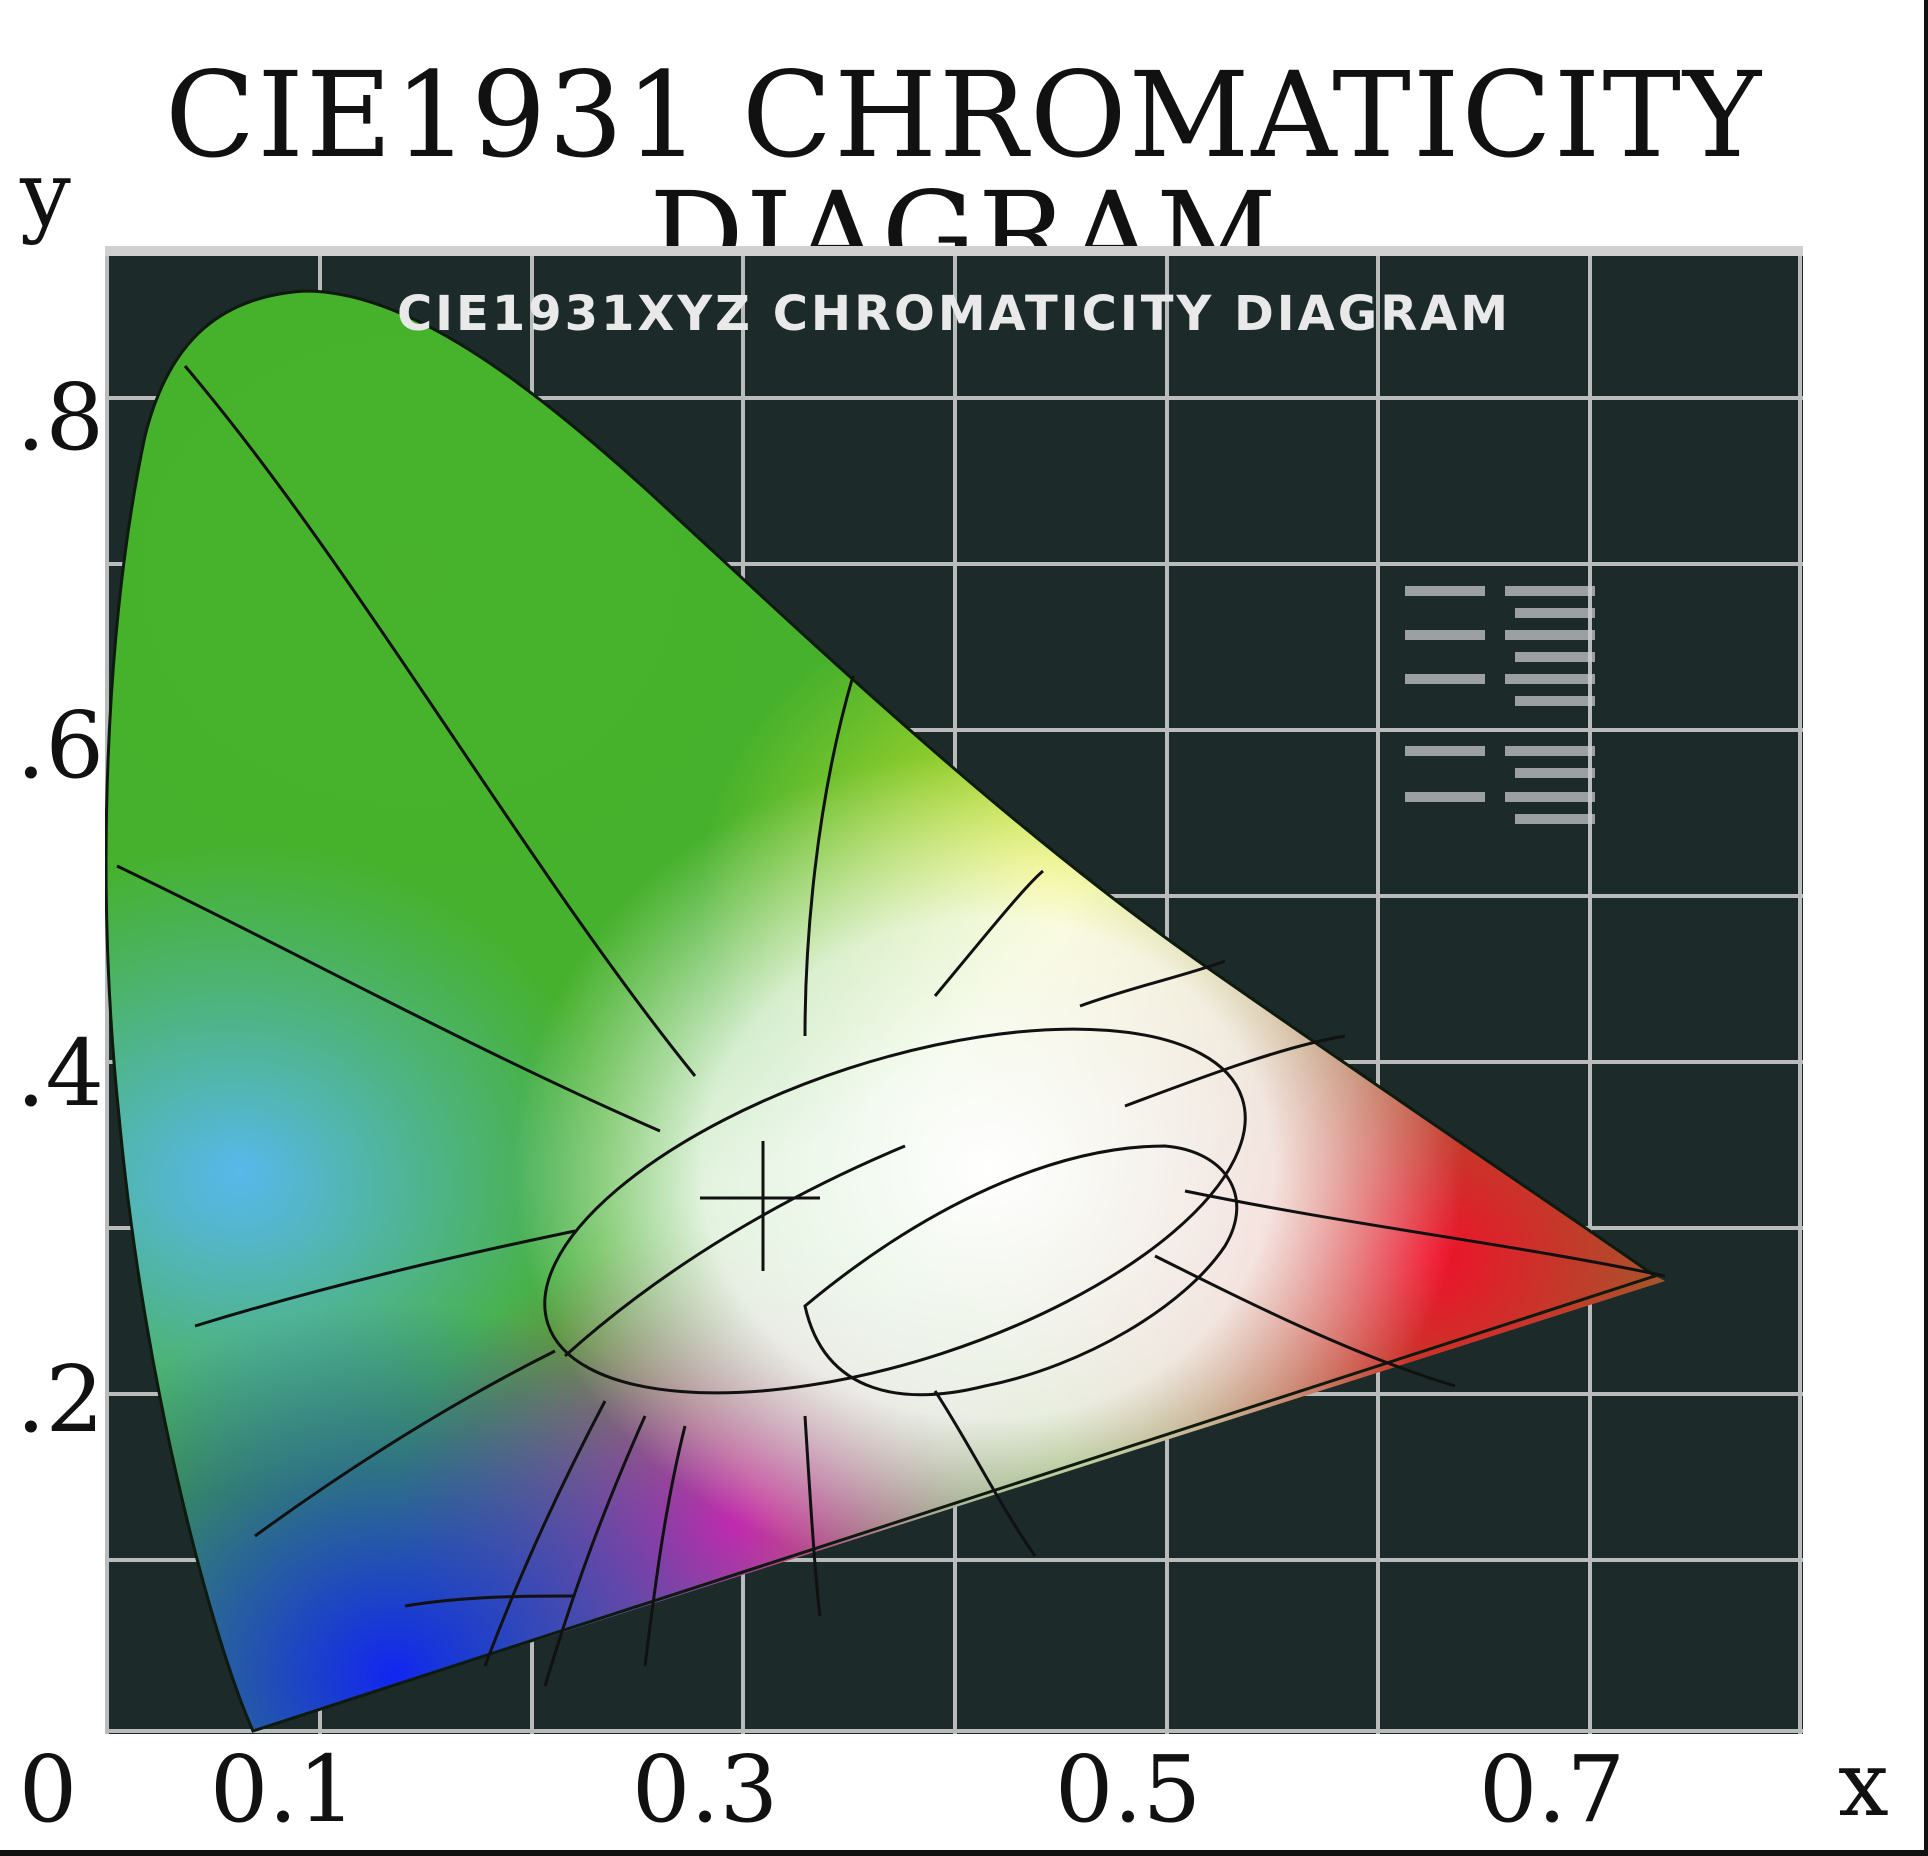 The height and width of the screenshot is (1856, 1928). What do you see at coordinates (283, 1789) in the screenshot?
I see `x-tick-0.1: 0.1` at bounding box center [283, 1789].